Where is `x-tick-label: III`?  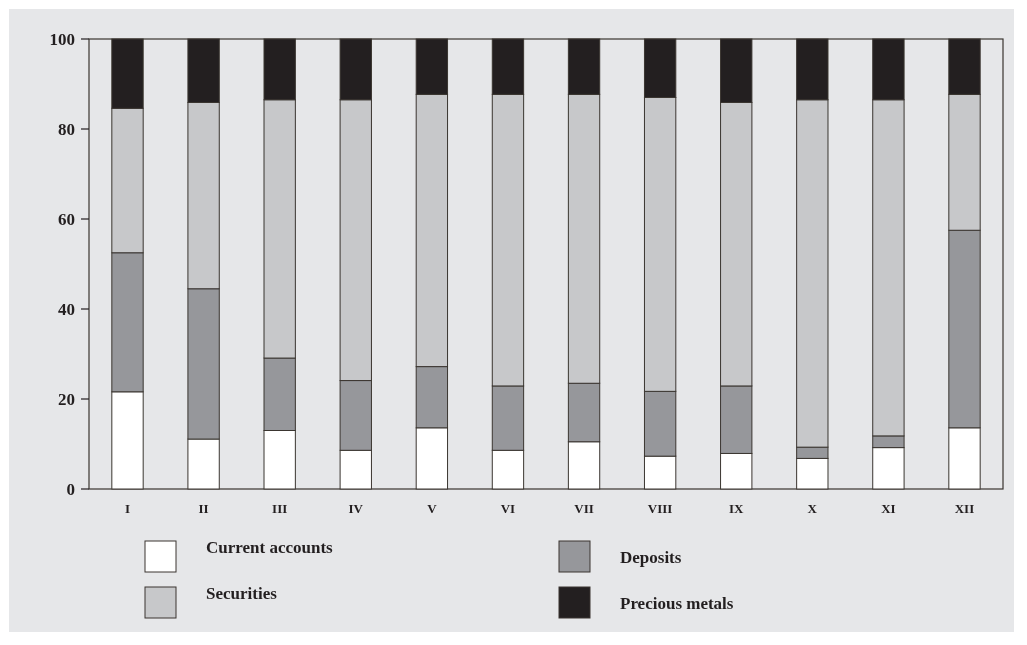 x-tick-label: III is located at coordinates (280, 508).